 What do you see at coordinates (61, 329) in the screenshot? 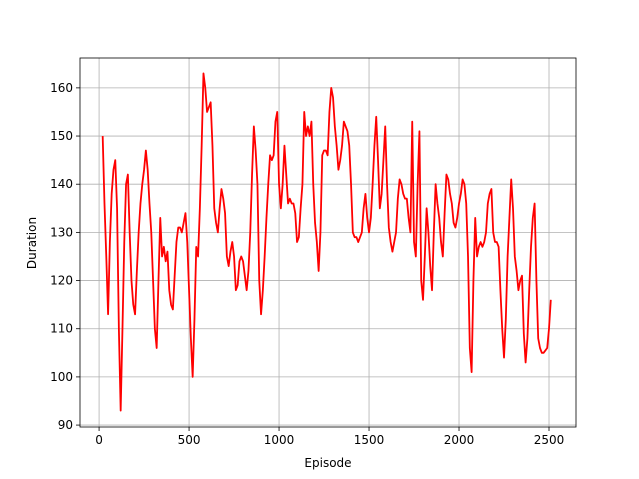
I see `y-tick-label: 110` at bounding box center [61, 329].